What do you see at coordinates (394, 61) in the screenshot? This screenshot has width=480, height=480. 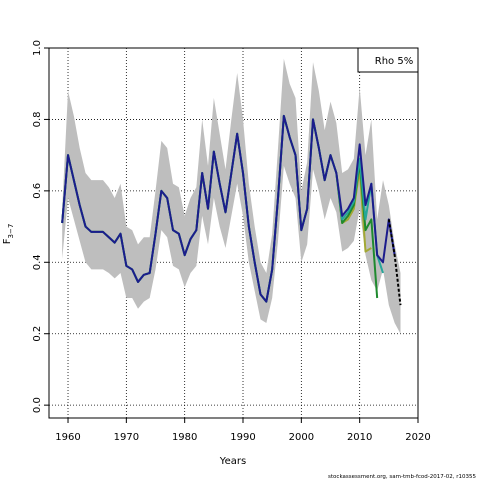 I see `legend-text: Rho 5%` at bounding box center [394, 61].